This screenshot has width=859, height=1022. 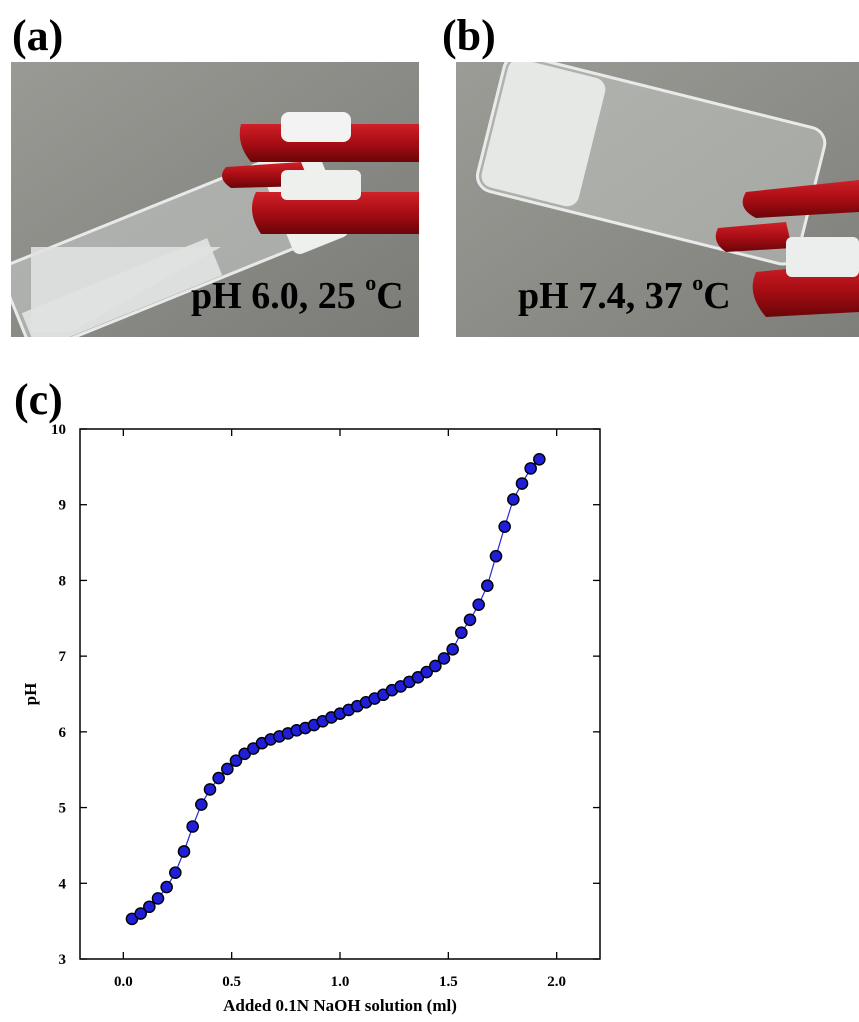 I want to click on y-tick-label: 7, so click(x=63, y=657).